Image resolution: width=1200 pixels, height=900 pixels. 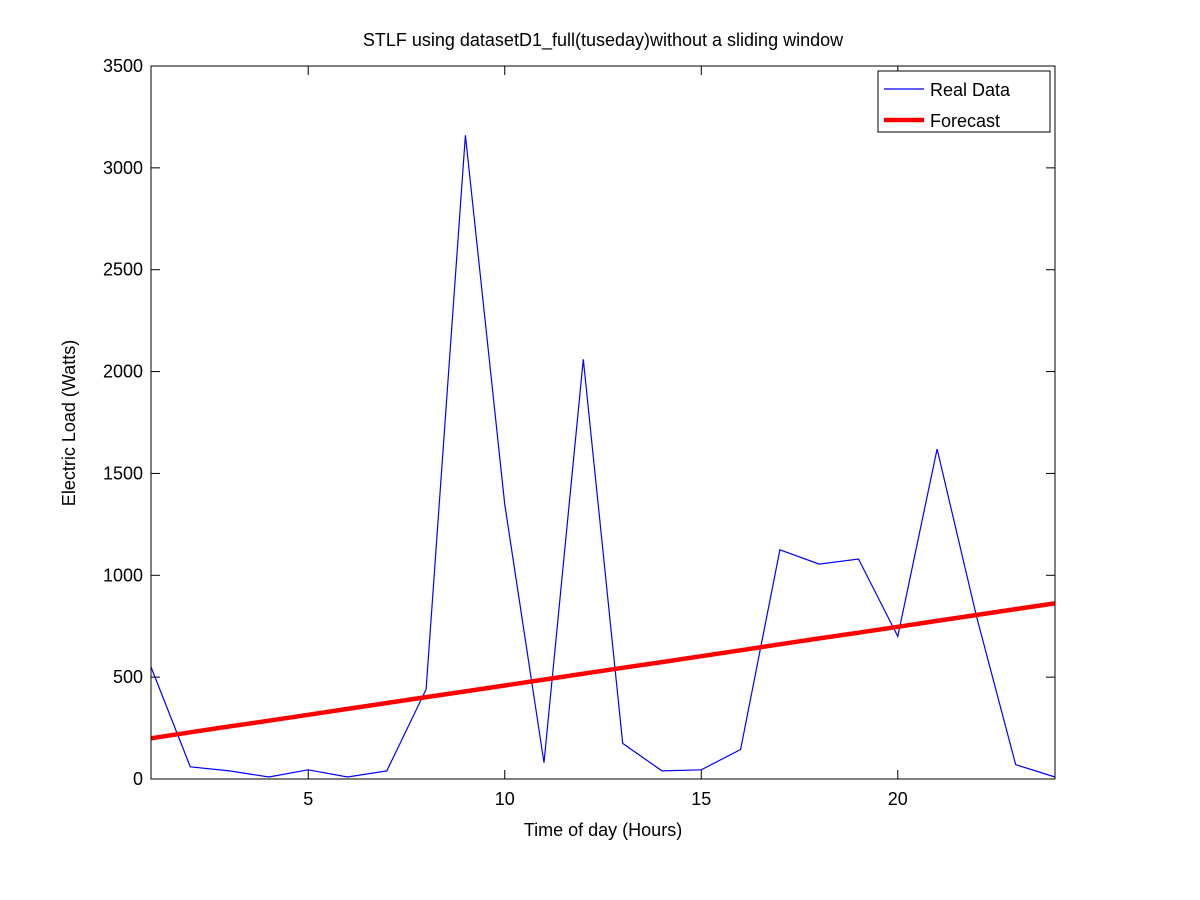 I want to click on series-line-forecast, so click(x=603, y=671).